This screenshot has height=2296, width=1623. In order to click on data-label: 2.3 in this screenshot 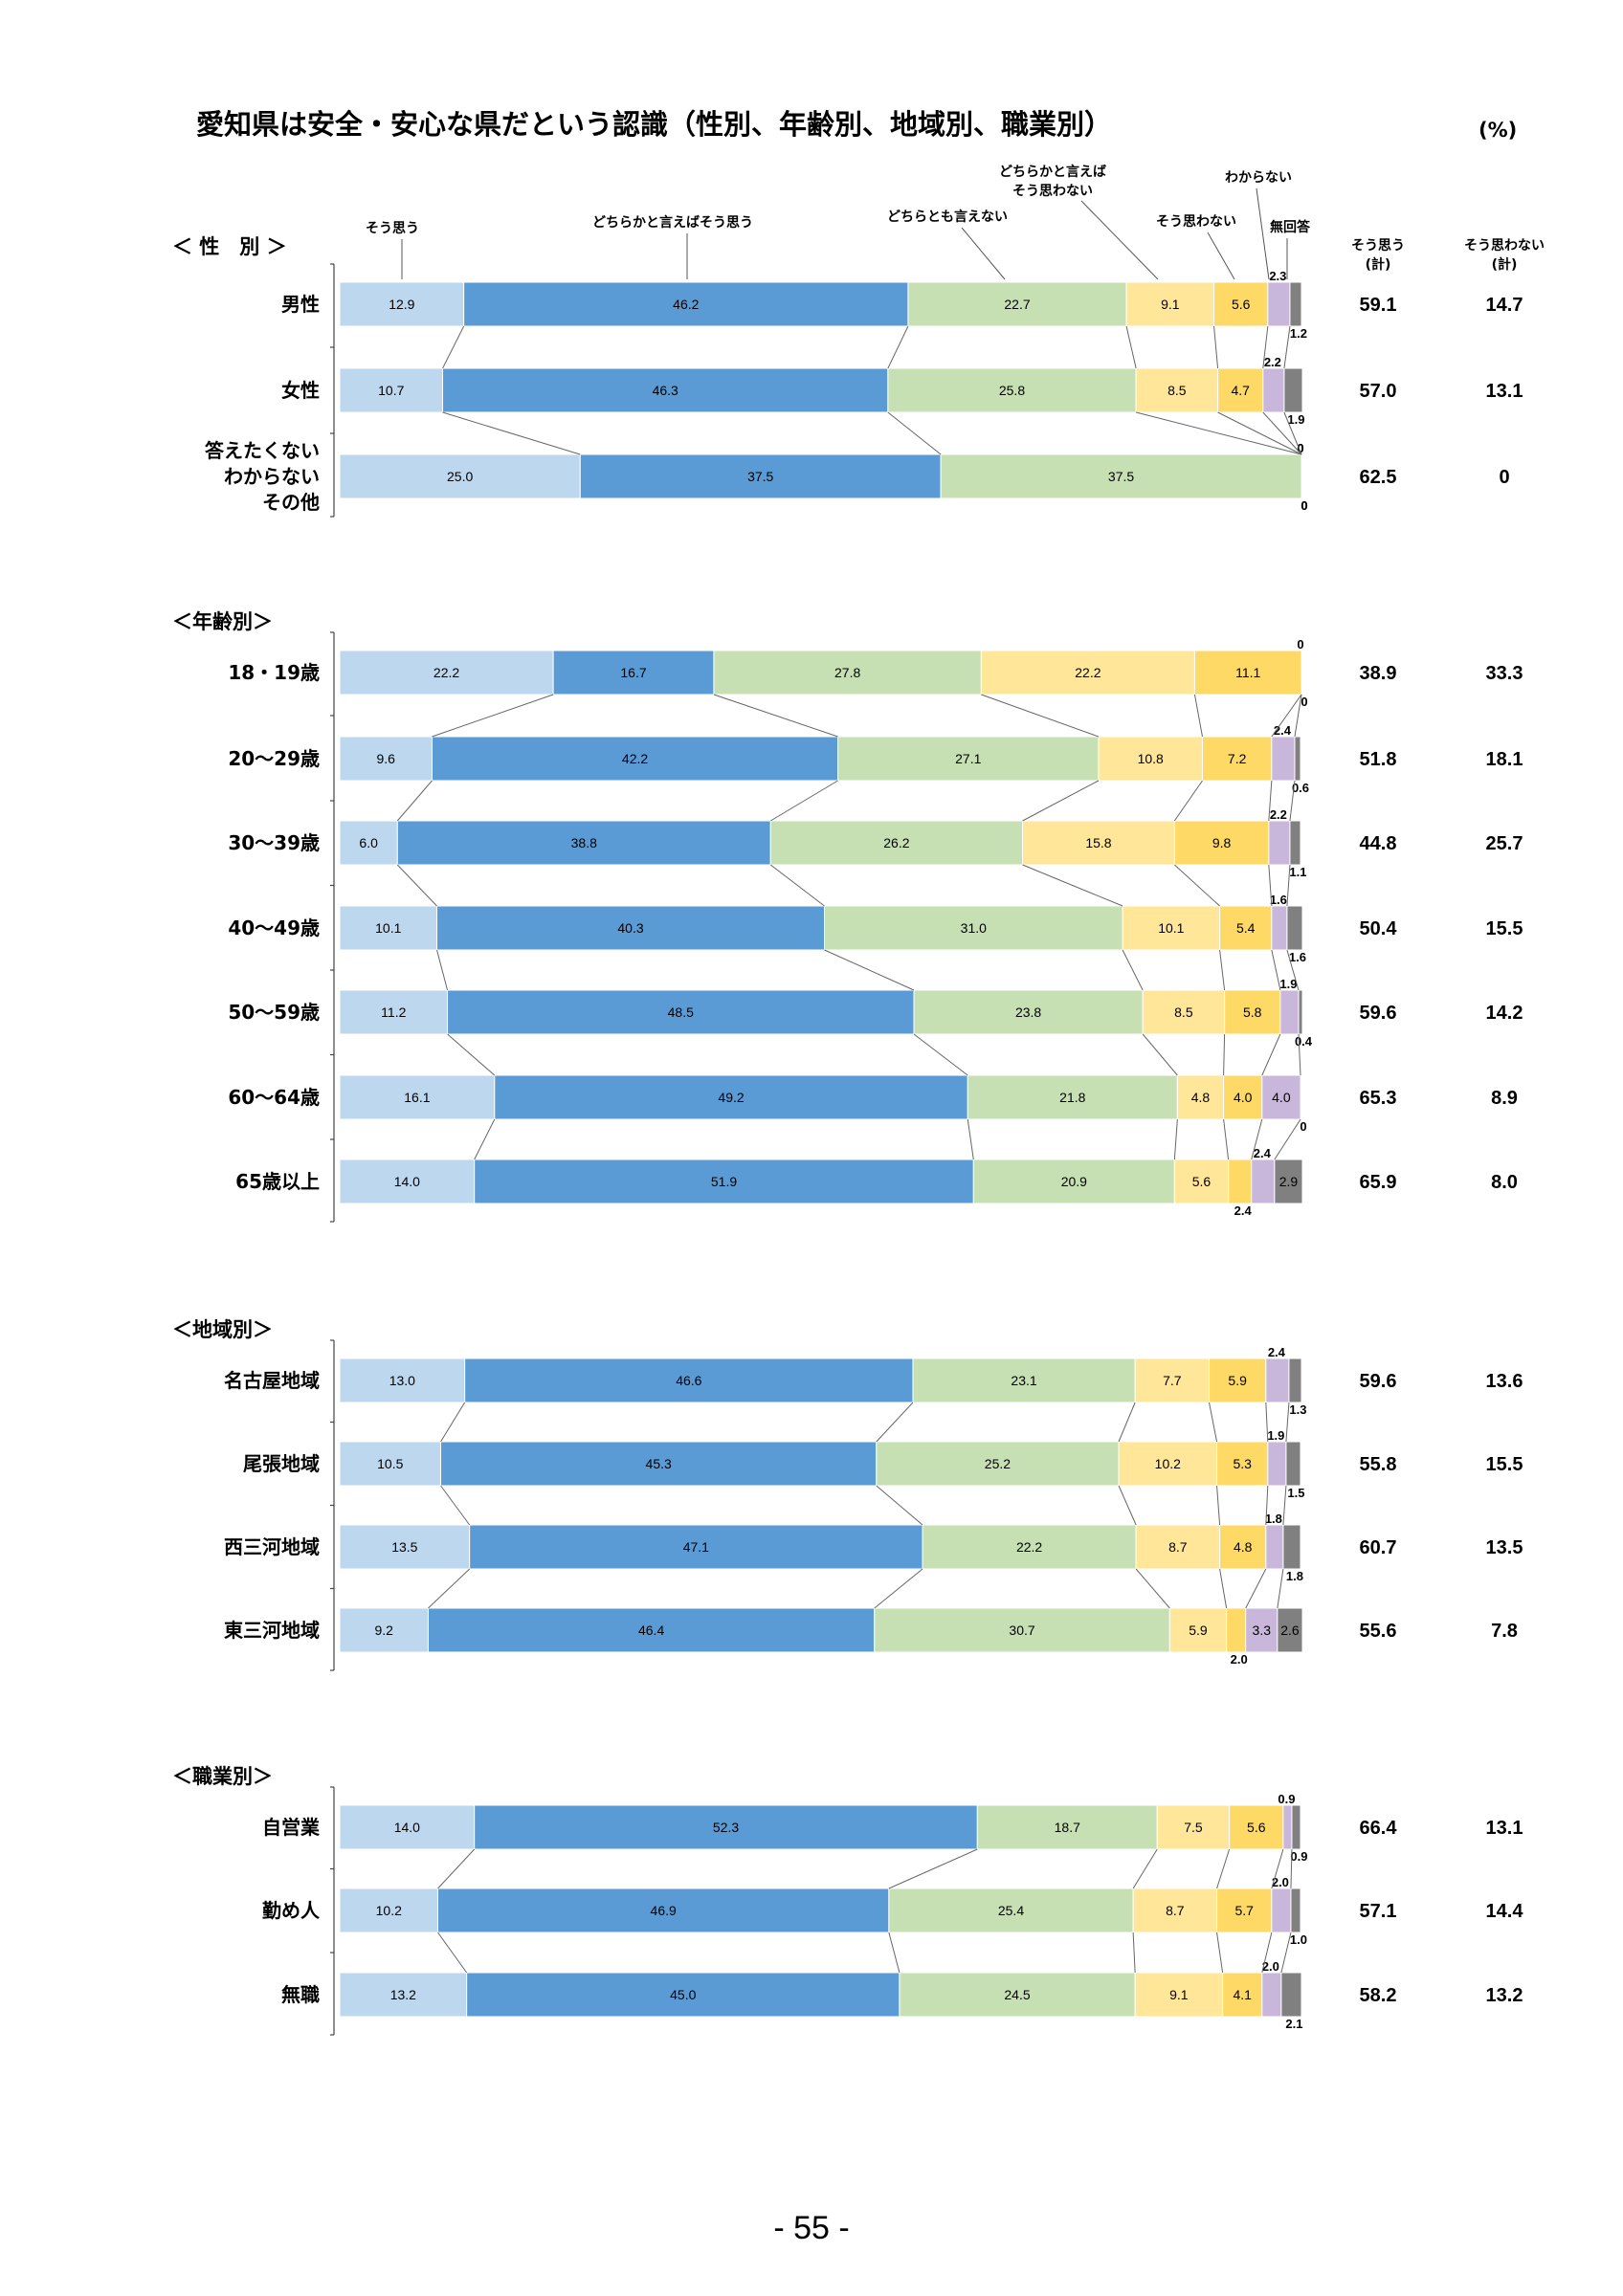, I will do `click(1277, 276)`.